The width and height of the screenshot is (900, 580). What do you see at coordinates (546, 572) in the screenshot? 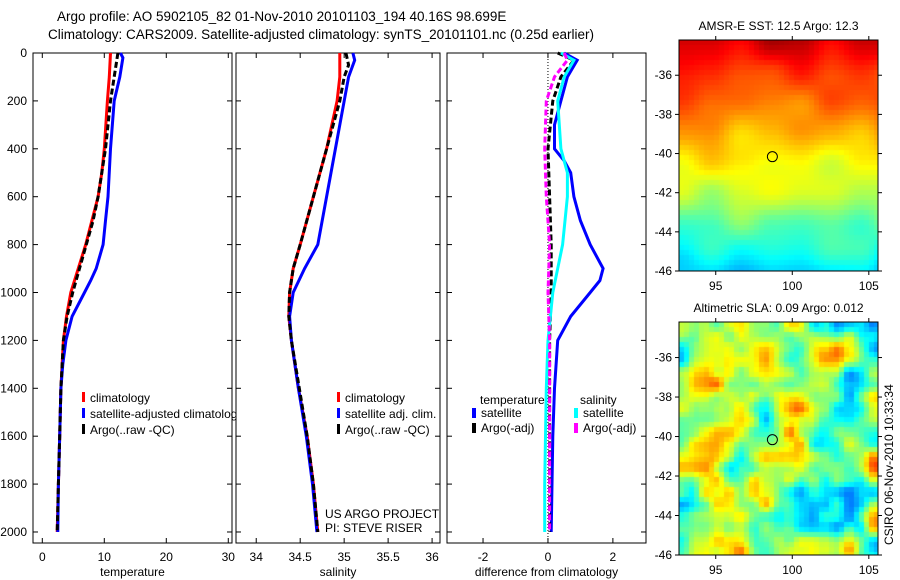
I see `difference-xlabel: difference from climatology` at bounding box center [546, 572].